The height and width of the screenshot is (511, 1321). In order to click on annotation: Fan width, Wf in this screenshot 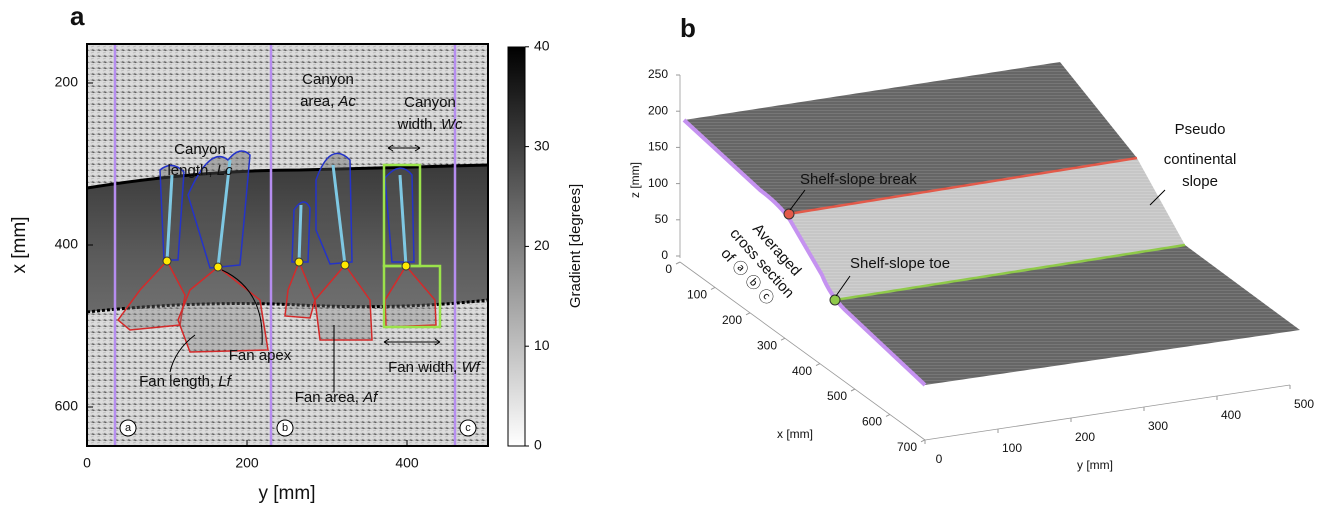, I will do `click(435, 367)`.